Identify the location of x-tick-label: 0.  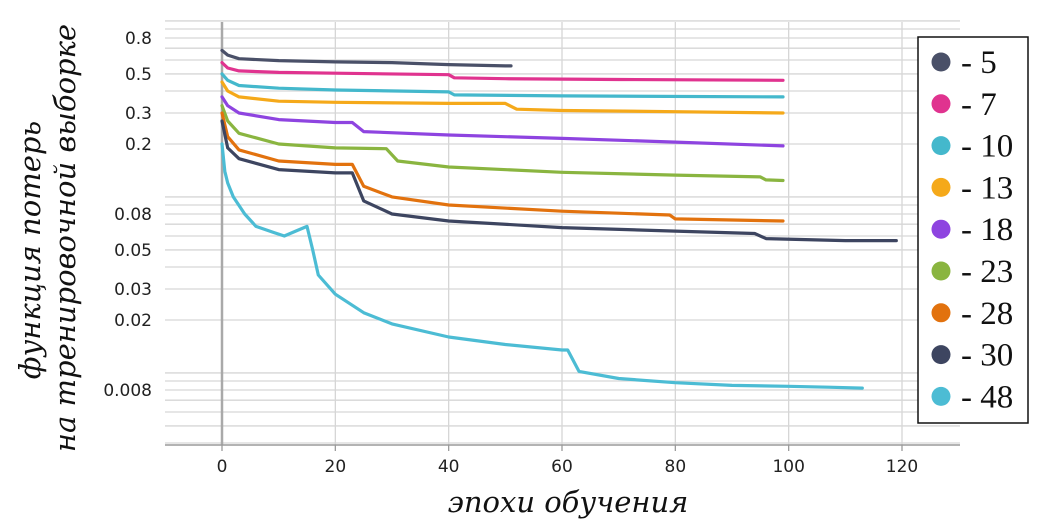
(222, 467).